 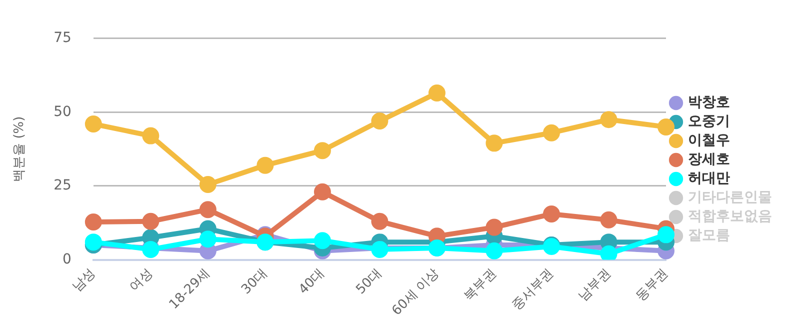 What do you see at coordinates (709, 102) in the screenshot?
I see `legend-label: 박창호` at bounding box center [709, 102].